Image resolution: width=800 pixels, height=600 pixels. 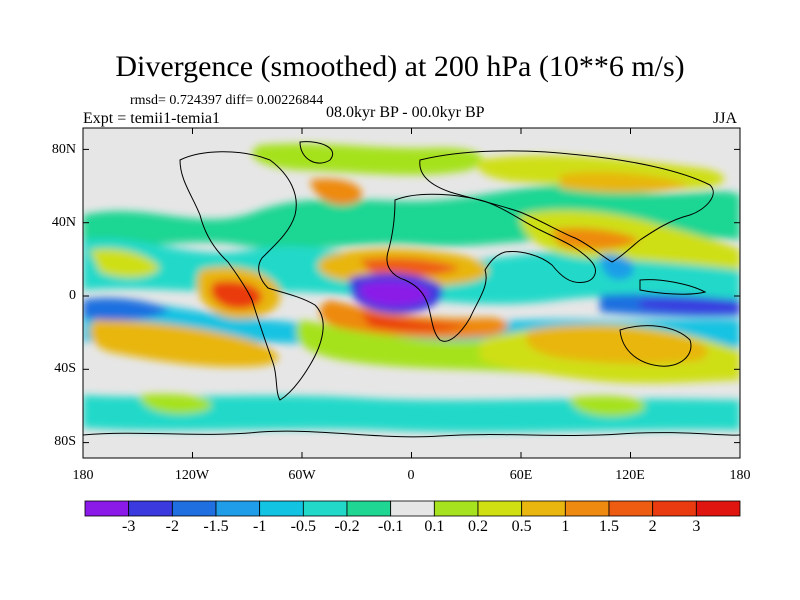 I want to click on colorbar-label: -0.2, so click(x=347, y=526).